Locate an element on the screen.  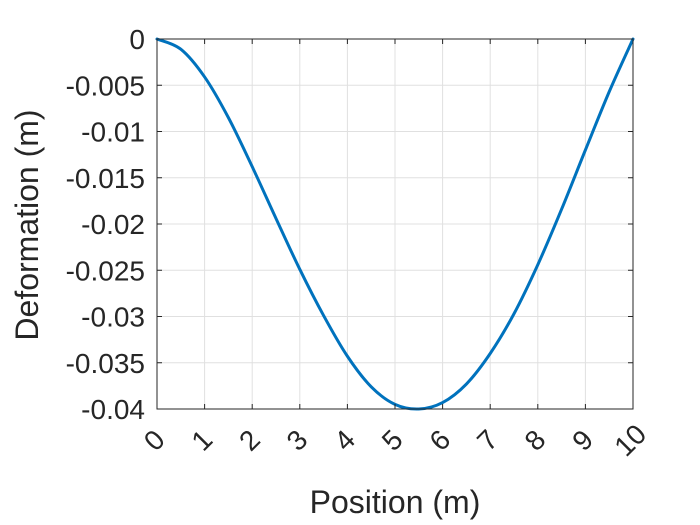
x-tick-label: 5 is located at coordinates (392, 440).